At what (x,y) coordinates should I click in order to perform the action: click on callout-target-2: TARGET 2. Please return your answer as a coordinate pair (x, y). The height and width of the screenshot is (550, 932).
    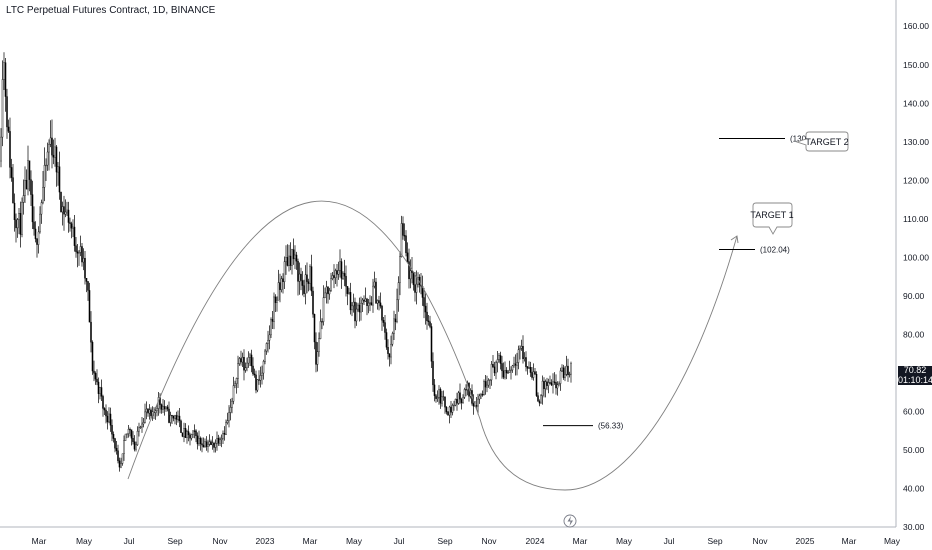
    Looking at the image, I should click on (822, 141).